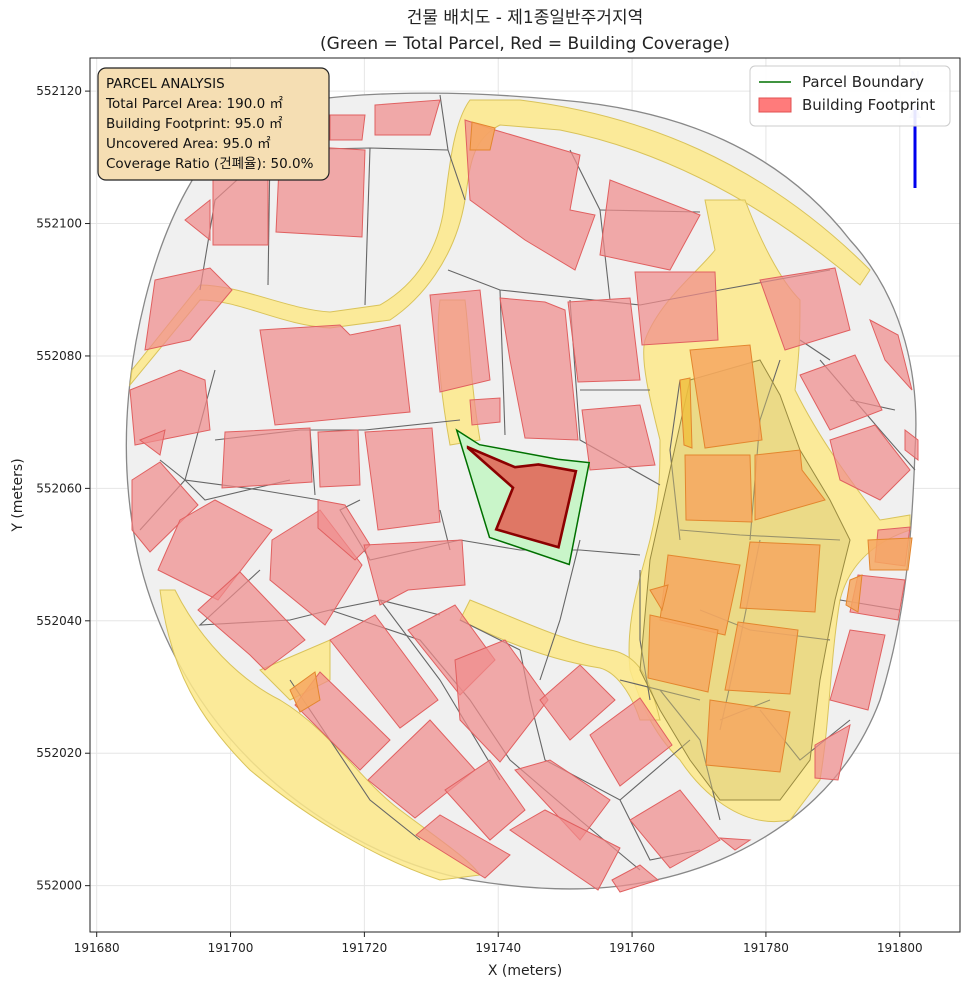  I want to click on x-tick-label: 191740, so click(498, 948).